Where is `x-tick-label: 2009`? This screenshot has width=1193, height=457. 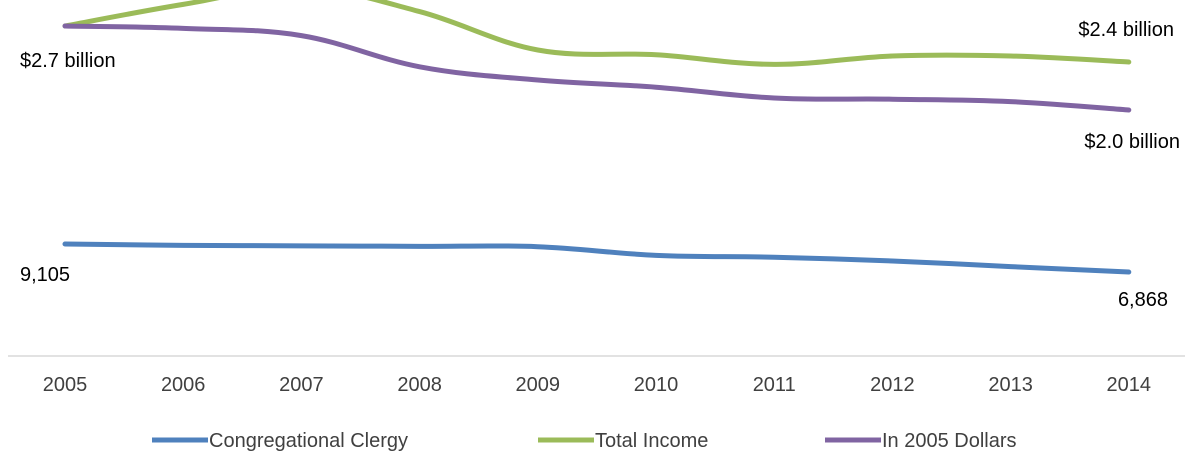
x-tick-label: 2009 is located at coordinates (538, 385).